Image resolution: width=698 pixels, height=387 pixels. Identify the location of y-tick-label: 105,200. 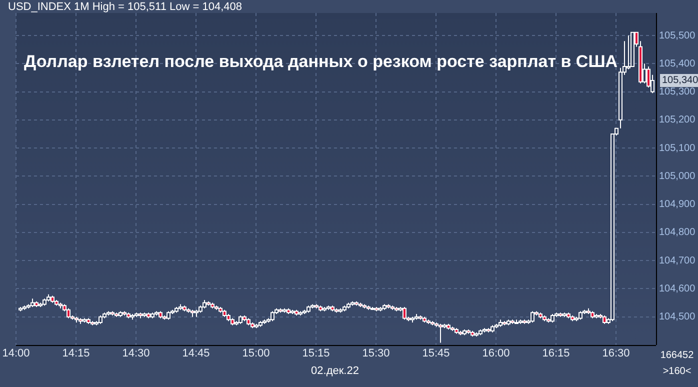
(677, 120).